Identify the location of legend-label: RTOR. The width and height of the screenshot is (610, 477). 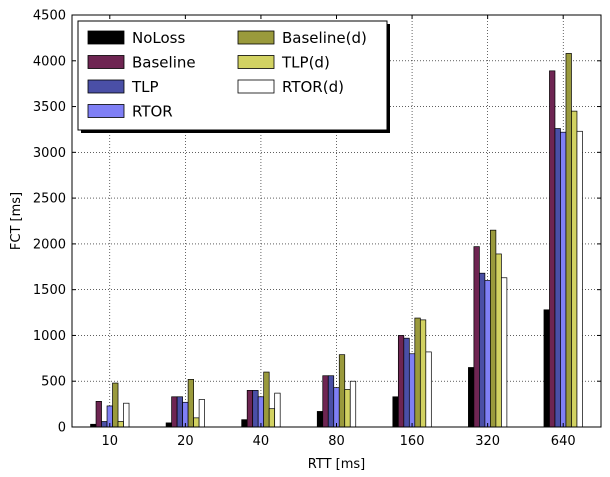
(152, 112).